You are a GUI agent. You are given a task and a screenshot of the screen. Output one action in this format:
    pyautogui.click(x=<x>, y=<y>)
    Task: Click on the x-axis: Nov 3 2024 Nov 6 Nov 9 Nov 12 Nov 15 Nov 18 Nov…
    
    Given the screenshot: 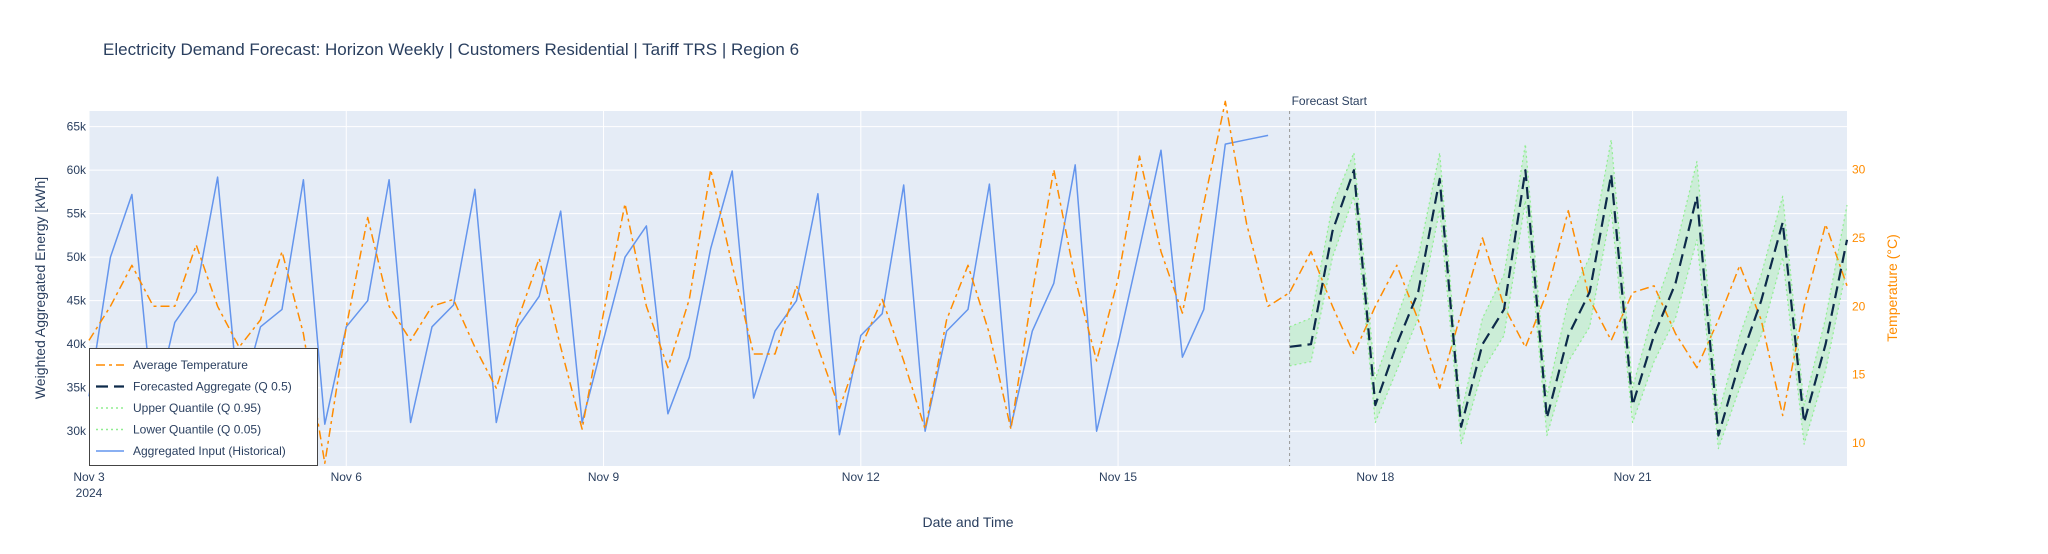 What is the action you would take?
    pyautogui.click(x=862, y=485)
    